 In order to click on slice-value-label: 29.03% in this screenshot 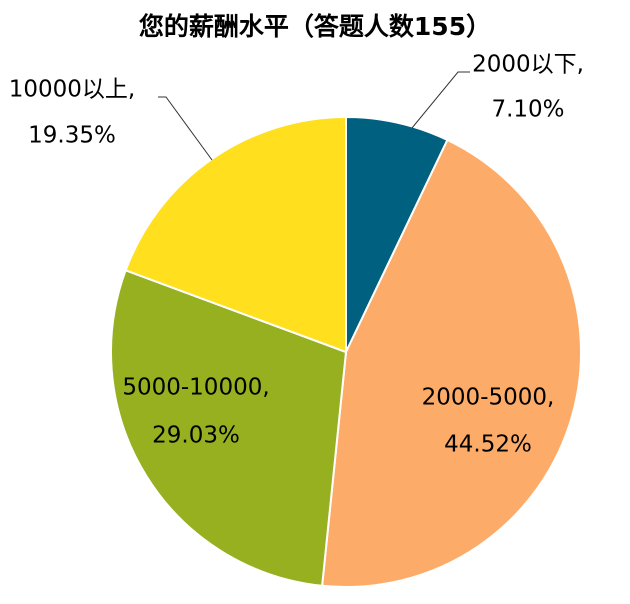, I will do `click(196, 436)`.